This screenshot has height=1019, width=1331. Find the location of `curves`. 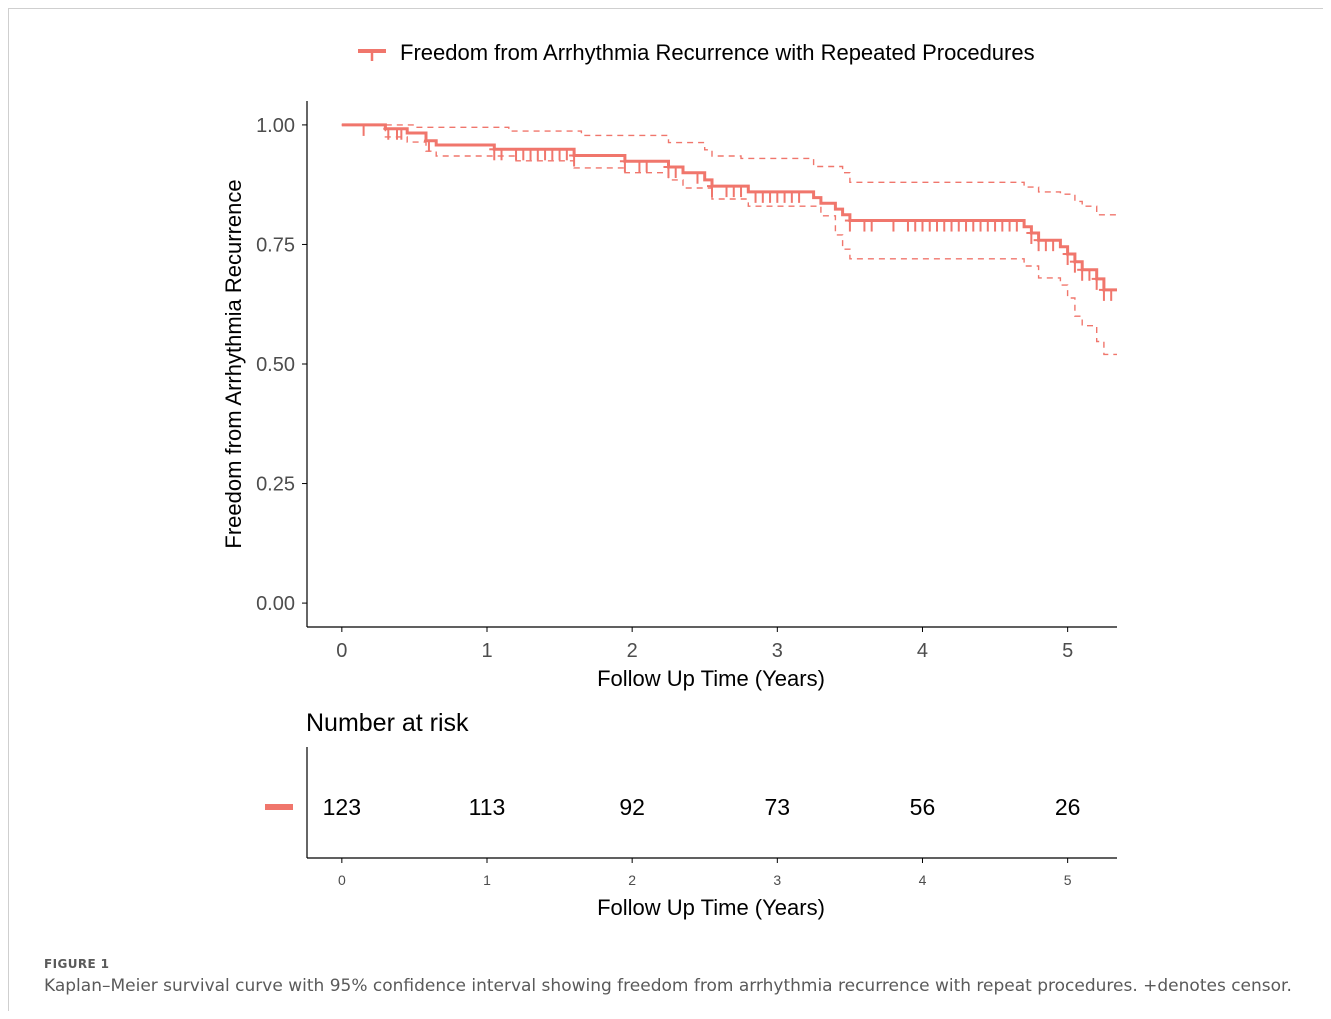

curves is located at coordinates (729, 239).